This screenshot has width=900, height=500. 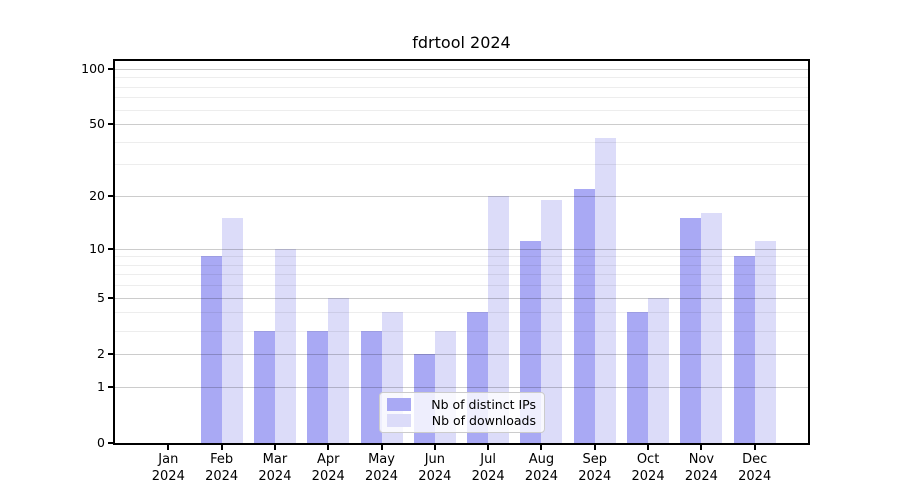 I want to click on y-tick-label-0: 0, so click(x=101, y=442).